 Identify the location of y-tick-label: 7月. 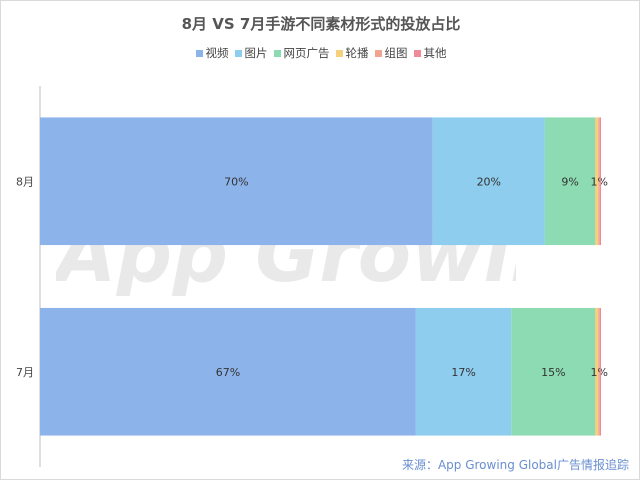
(25, 372).